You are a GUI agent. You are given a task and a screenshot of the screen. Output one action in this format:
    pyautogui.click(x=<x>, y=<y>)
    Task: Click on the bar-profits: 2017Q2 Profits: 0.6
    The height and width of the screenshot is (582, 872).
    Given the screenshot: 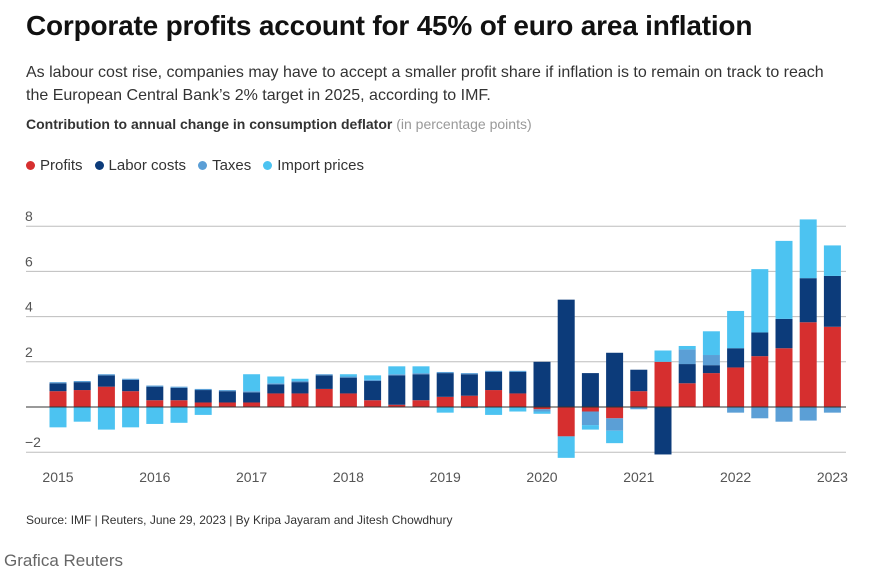 What is the action you would take?
    pyautogui.click(x=276, y=400)
    